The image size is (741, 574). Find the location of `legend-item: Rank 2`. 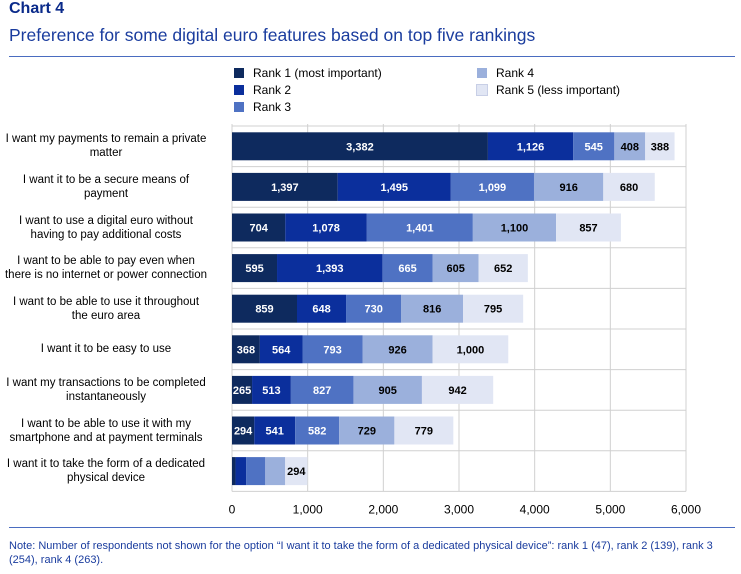

legend-item: Rank 2 is located at coordinates (262, 90).